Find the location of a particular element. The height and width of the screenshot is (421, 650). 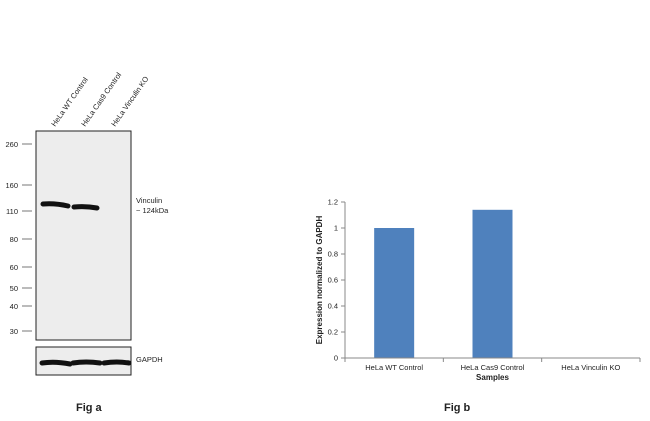

gapdh-band-wt is located at coordinates (56, 363).